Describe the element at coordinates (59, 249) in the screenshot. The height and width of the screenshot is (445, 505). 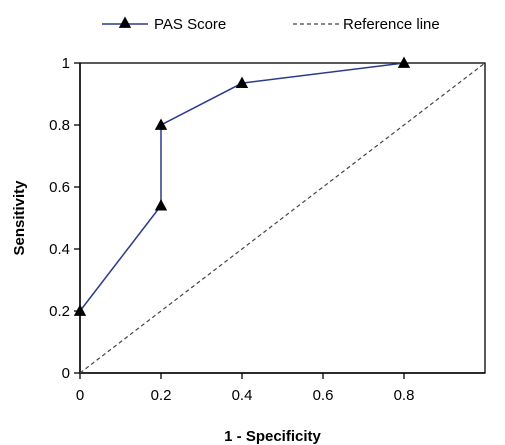
I see `y-tick-label: 0.4` at that location.